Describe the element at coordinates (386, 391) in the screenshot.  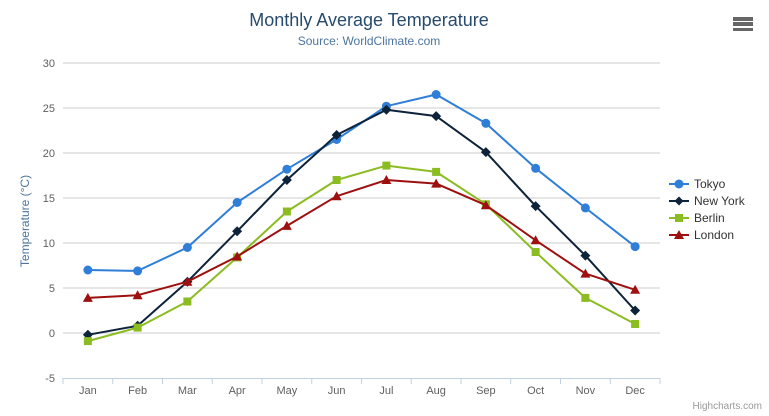
I see `x-axis-label: Jul` at that location.